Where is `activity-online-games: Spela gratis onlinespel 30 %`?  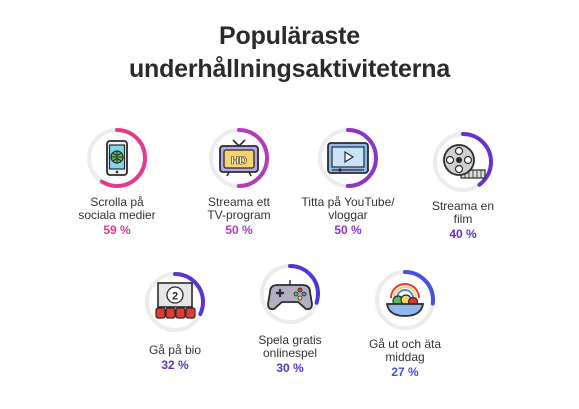
activity-online-games: Spela gratis onlinespel 30 % is located at coordinates (290, 318).